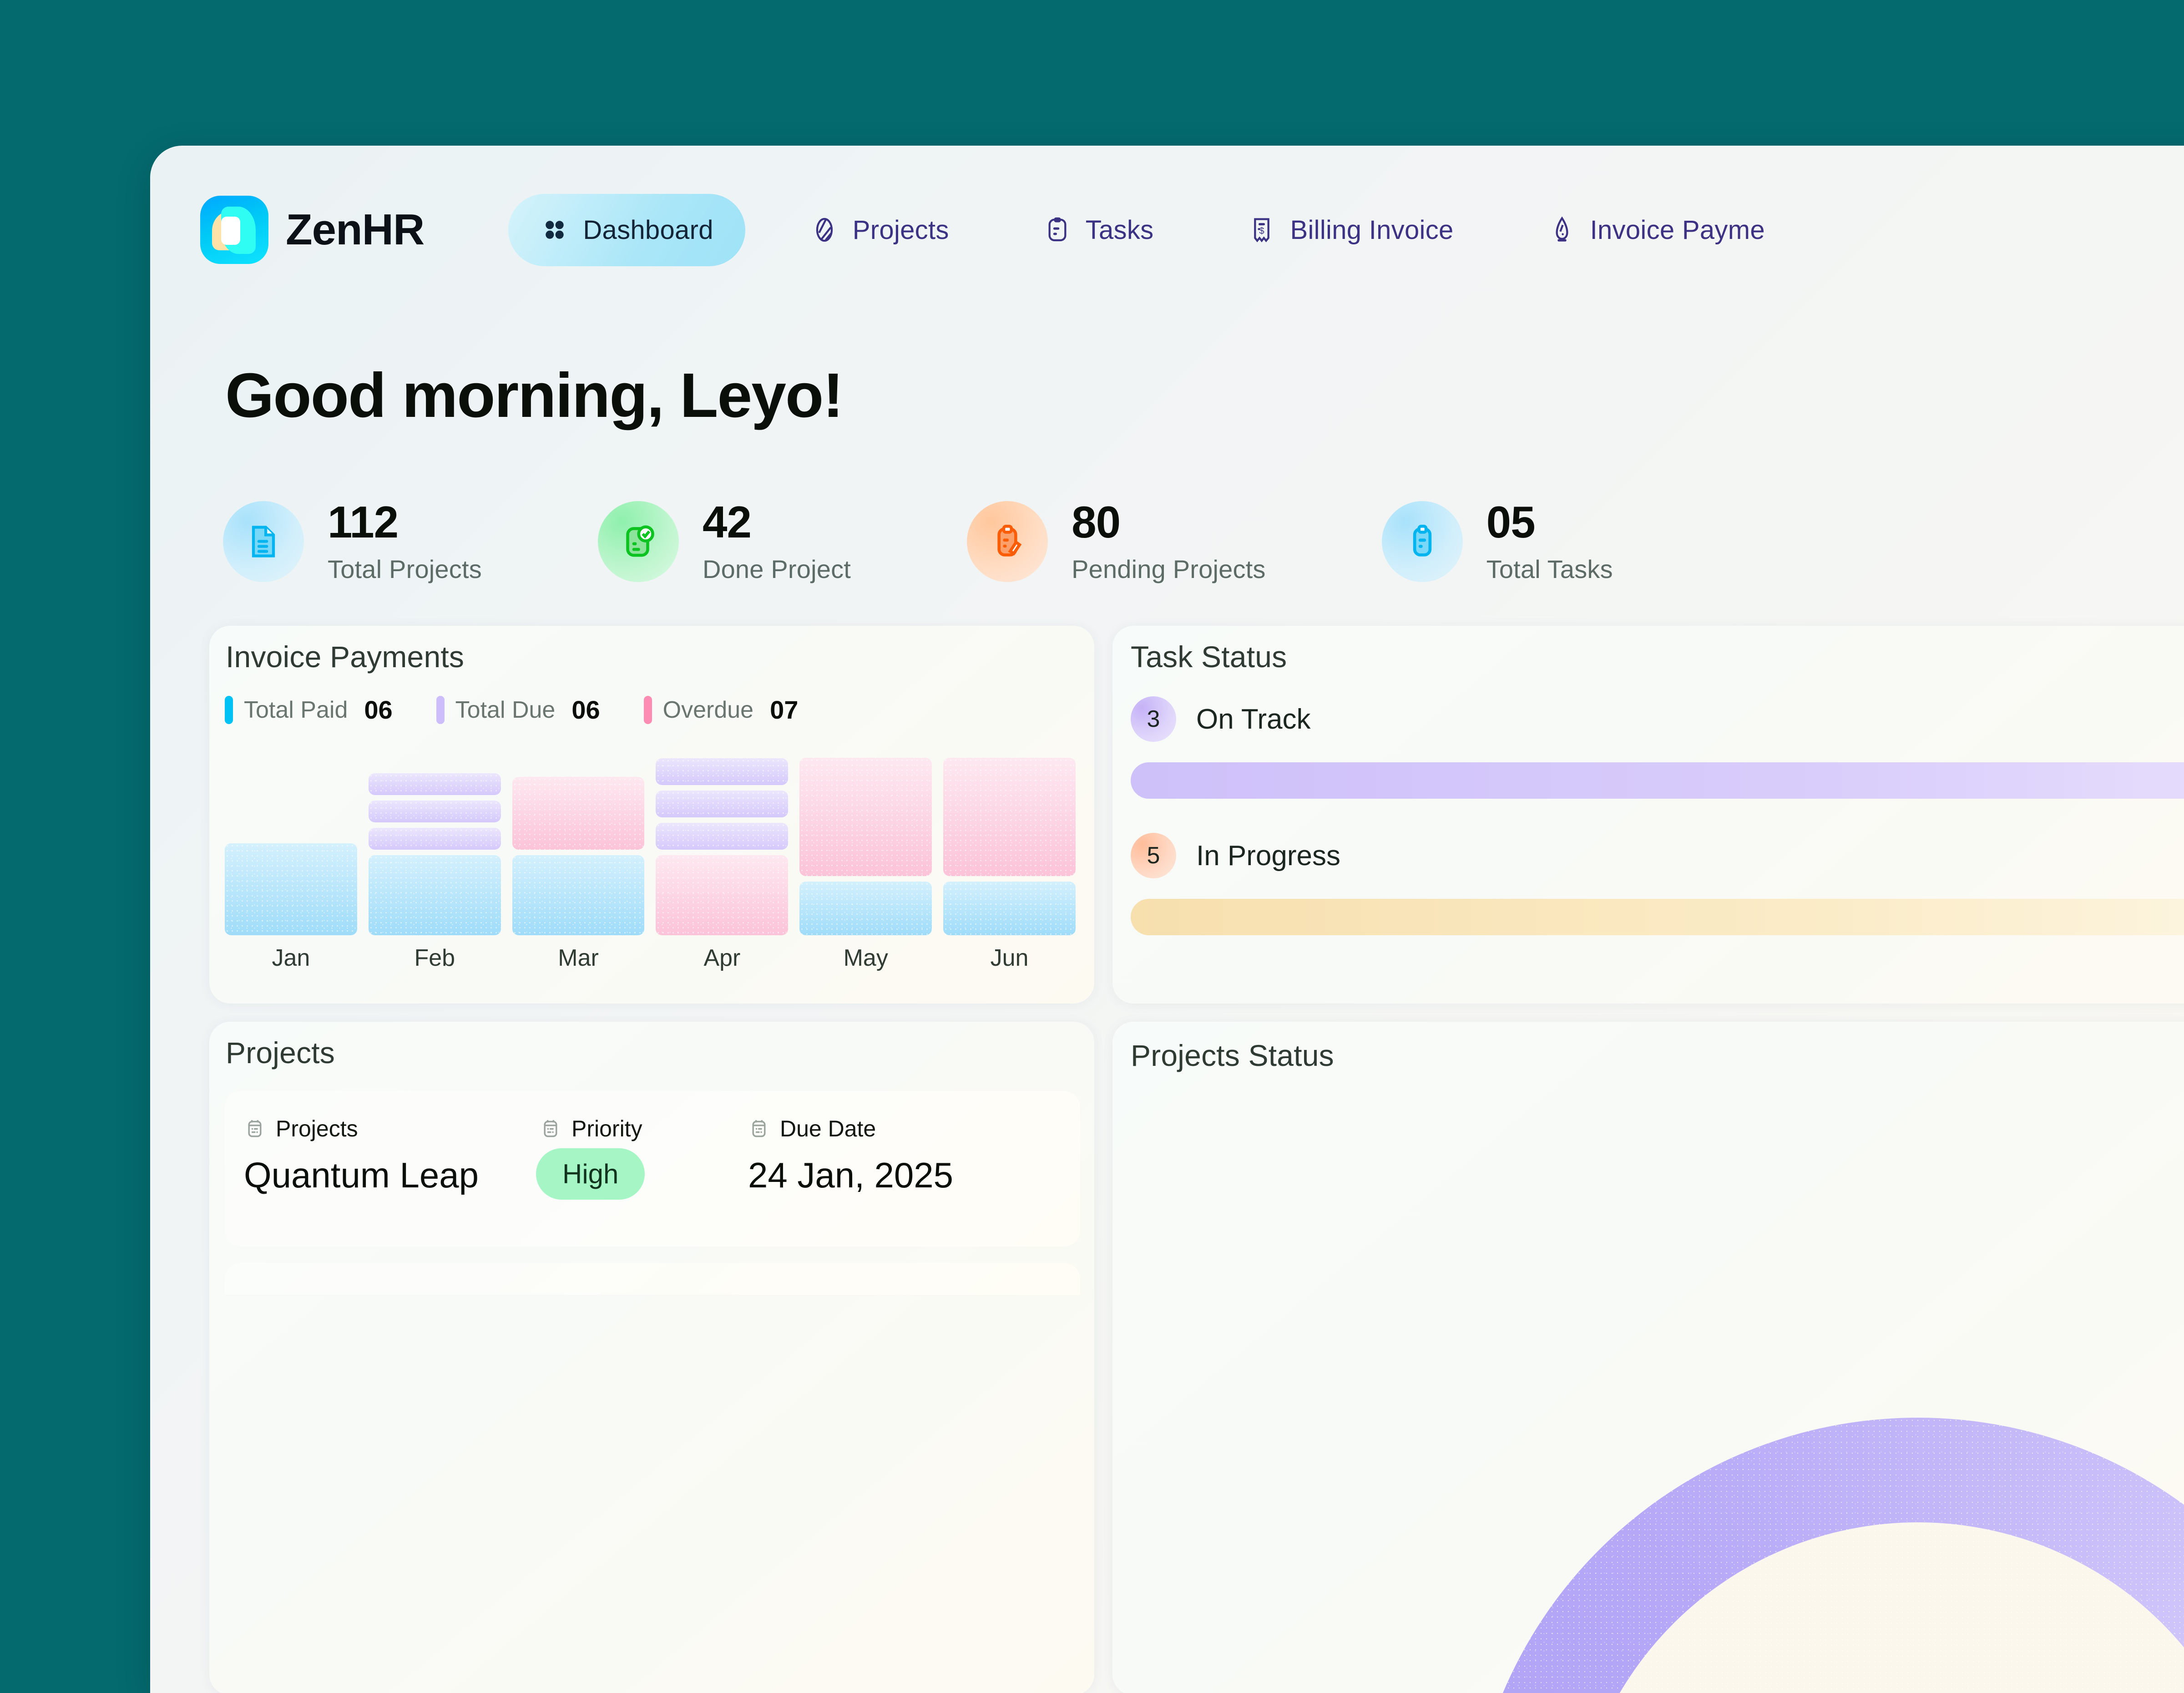  Describe the element at coordinates (506, 709) in the screenshot. I see `legend-label: Total Due` at that location.